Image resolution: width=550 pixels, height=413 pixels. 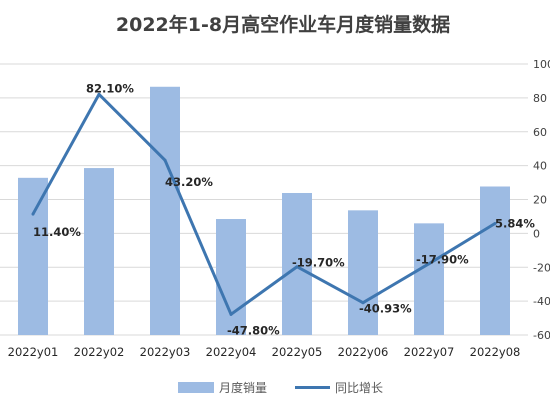 What do you see at coordinates (515, 223) in the screenshot?
I see `data-label: 5.84%` at bounding box center [515, 223].